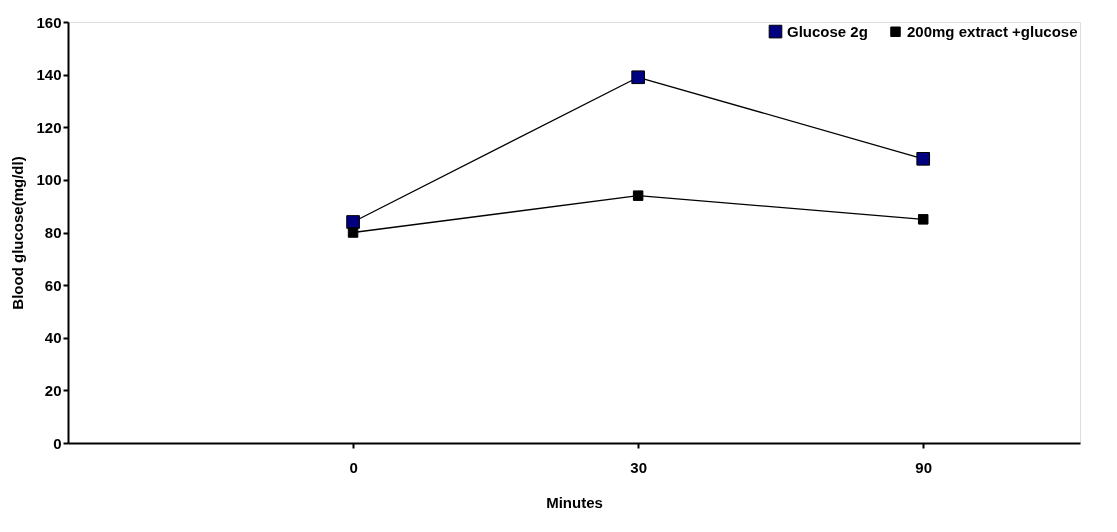 The image size is (1117, 532). Describe the element at coordinates (53, 232) in the screenshot. I see `y-tick-label: 80` at that location.